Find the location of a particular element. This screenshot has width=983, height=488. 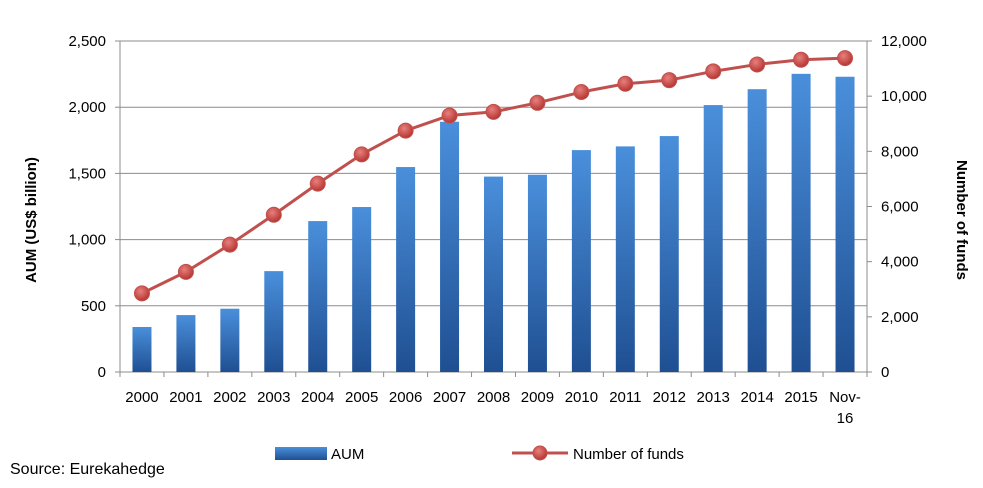

x-tick-label: 2008 is located at coordinates (493, 397).